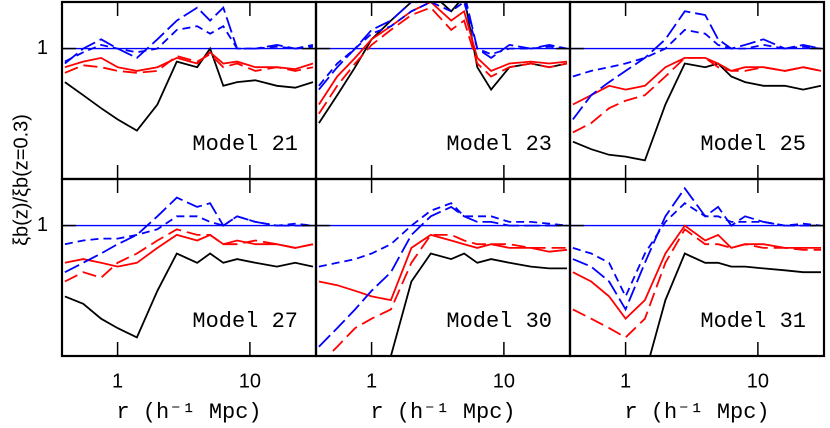 This screenshot has width=830, height=428. Describe the element at coordinates (499, 144) in the screenshot. I see `model-label: Model 23` at that location.